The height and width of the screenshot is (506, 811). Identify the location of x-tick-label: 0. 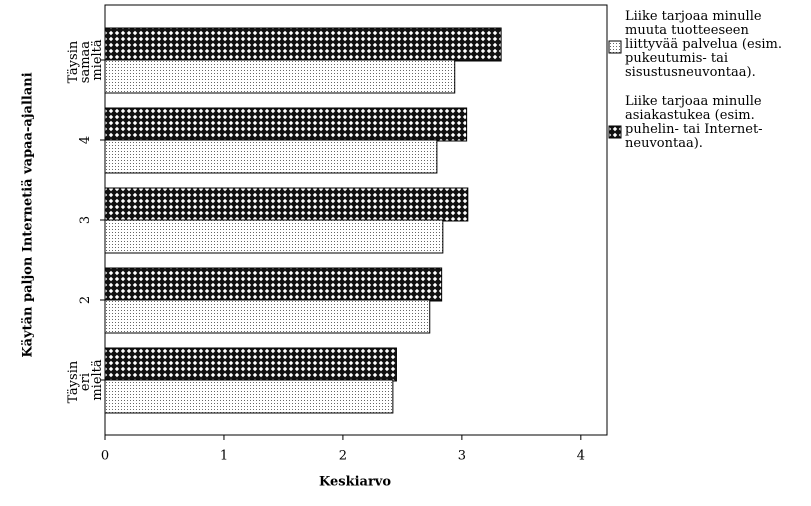
(105, 456).